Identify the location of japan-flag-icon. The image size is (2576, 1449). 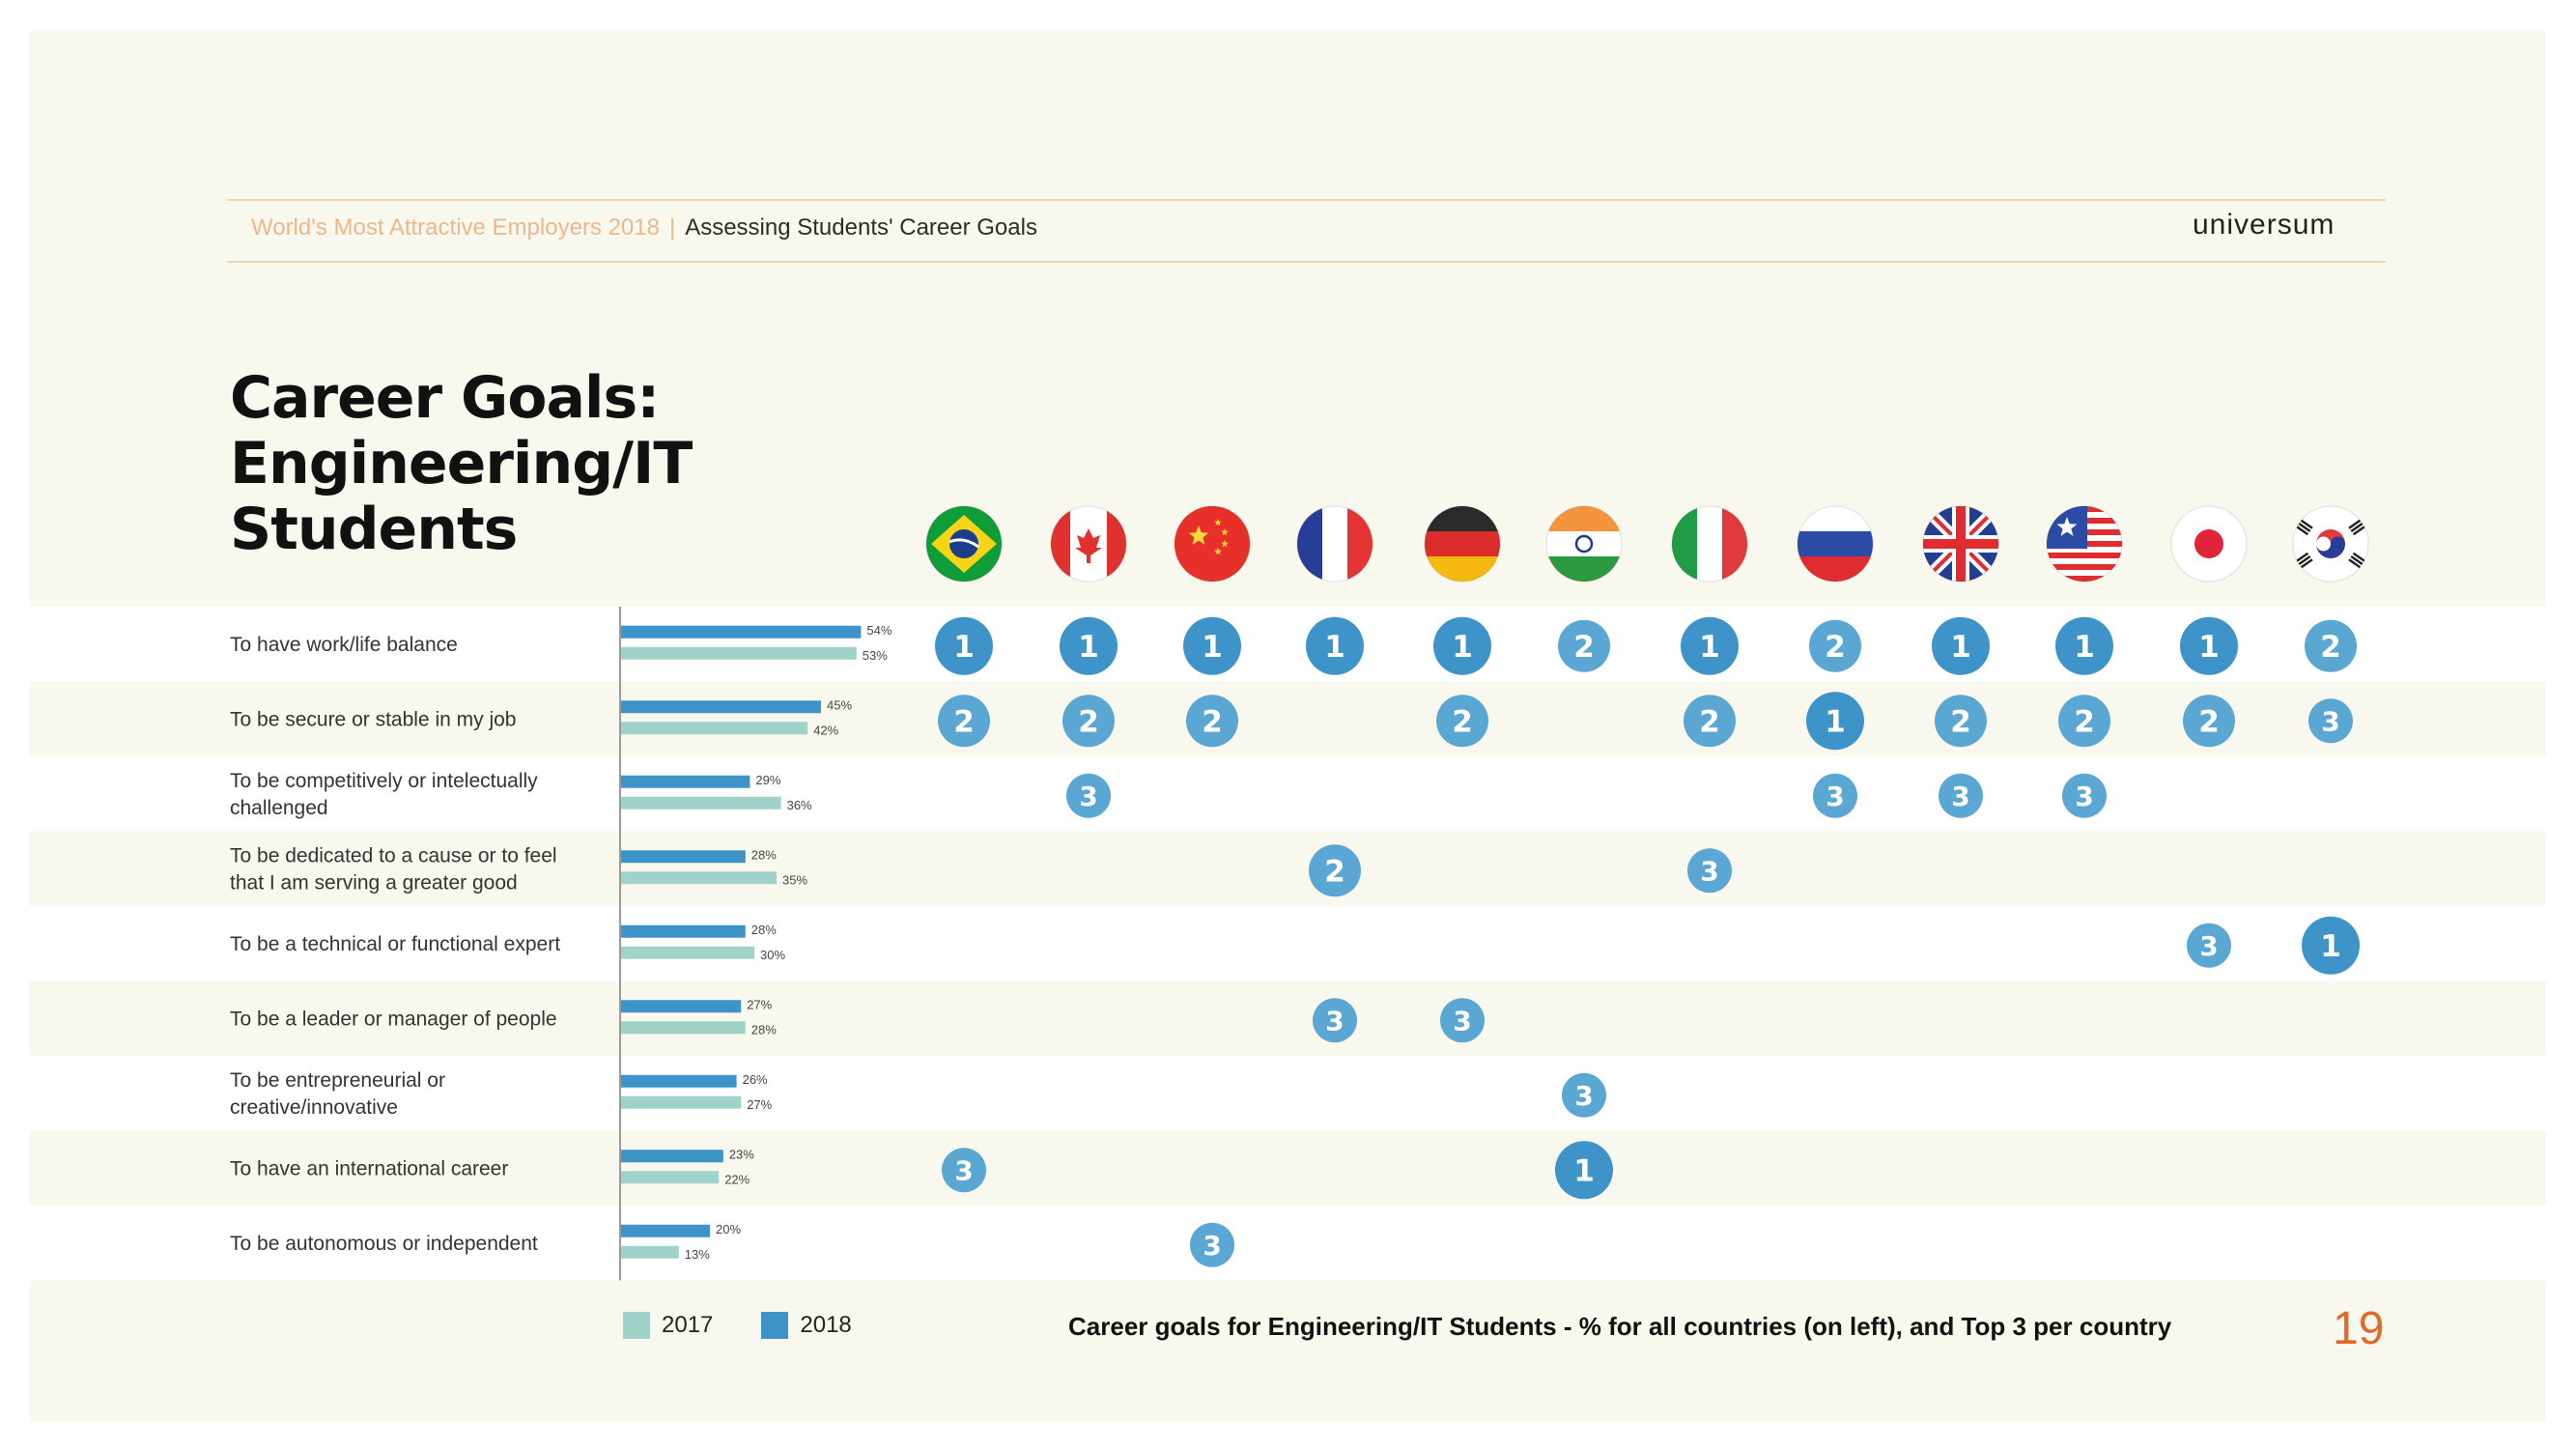
(2209, 544).